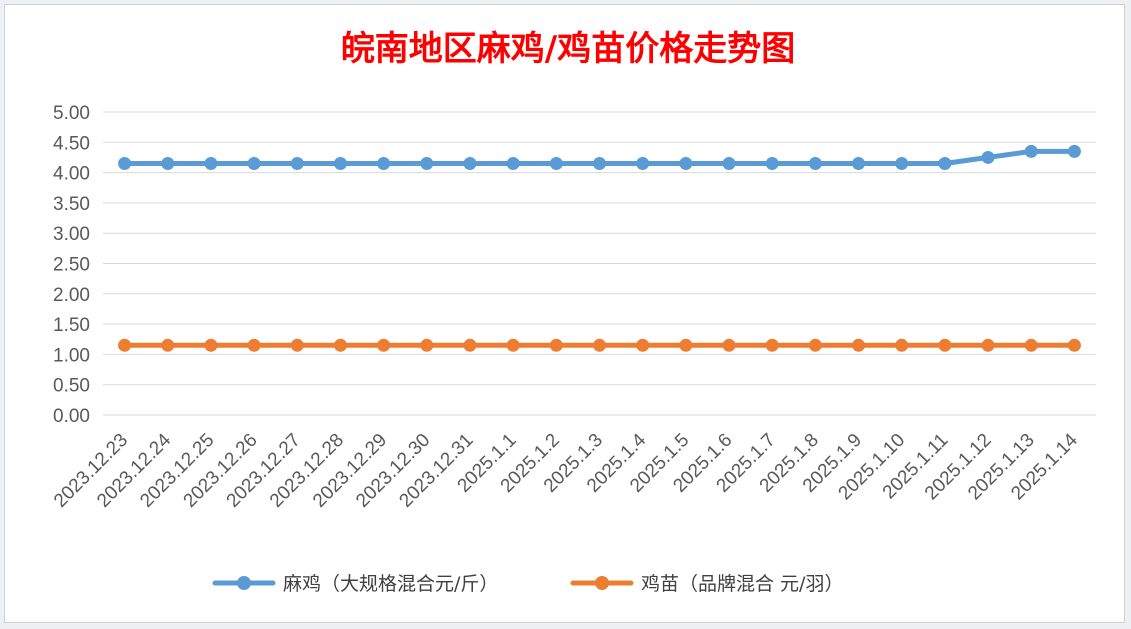 Image resolution: width=1131 pixels, height=629 pixels. I want to click on y-tick-label: 5.00, so click(71, 113).